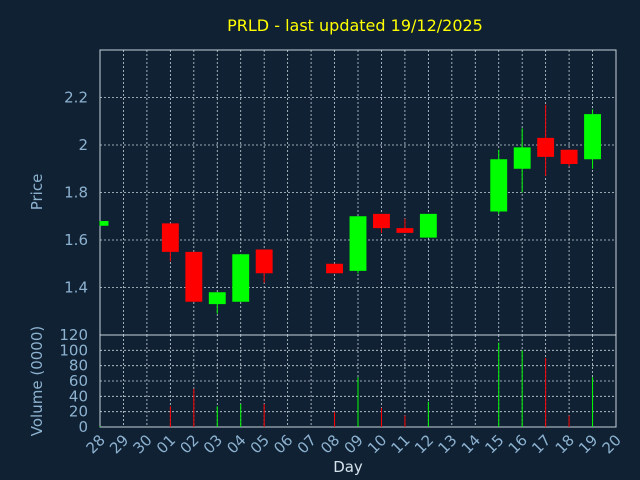 Image resolution: width=640 pixels, height=480 pixels. What do you see at coordinates (78, 366) in the screenshot?
I see `volume-tick-label: 80` at bounding box center [78, 366].